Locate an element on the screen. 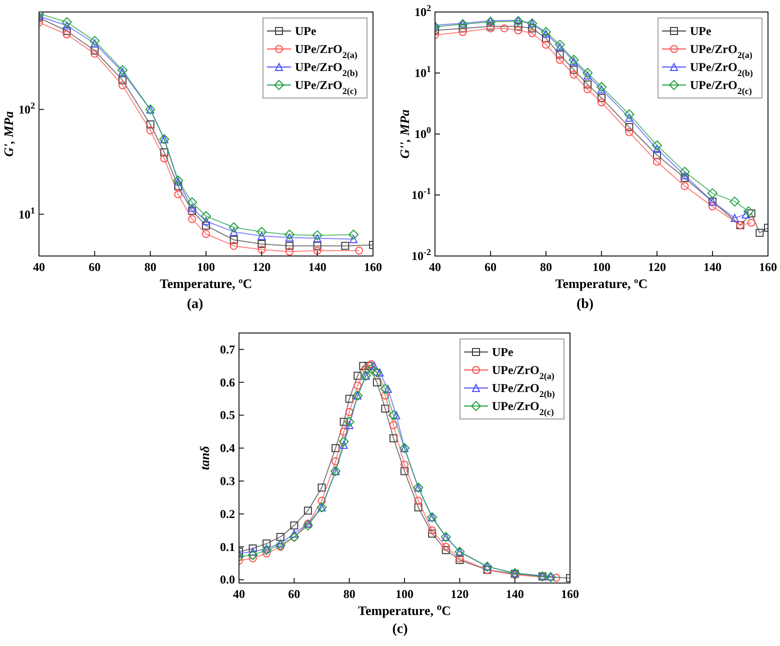 This screenshot has width=780, height=646. text: (b) is located at coordinates (585, 304).